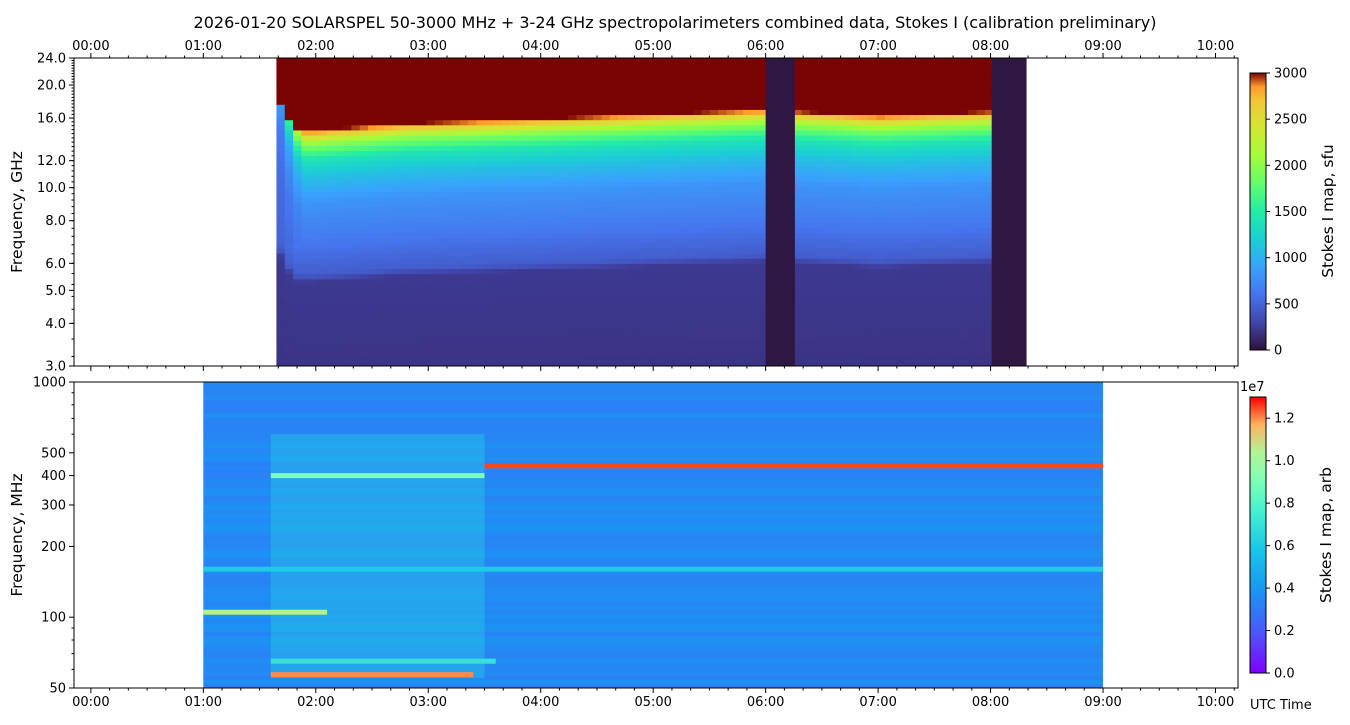  Describe the element at coordinates (53, 618) in the screenshot. I see `bottom-y-tick-label-1: 100` at that location.